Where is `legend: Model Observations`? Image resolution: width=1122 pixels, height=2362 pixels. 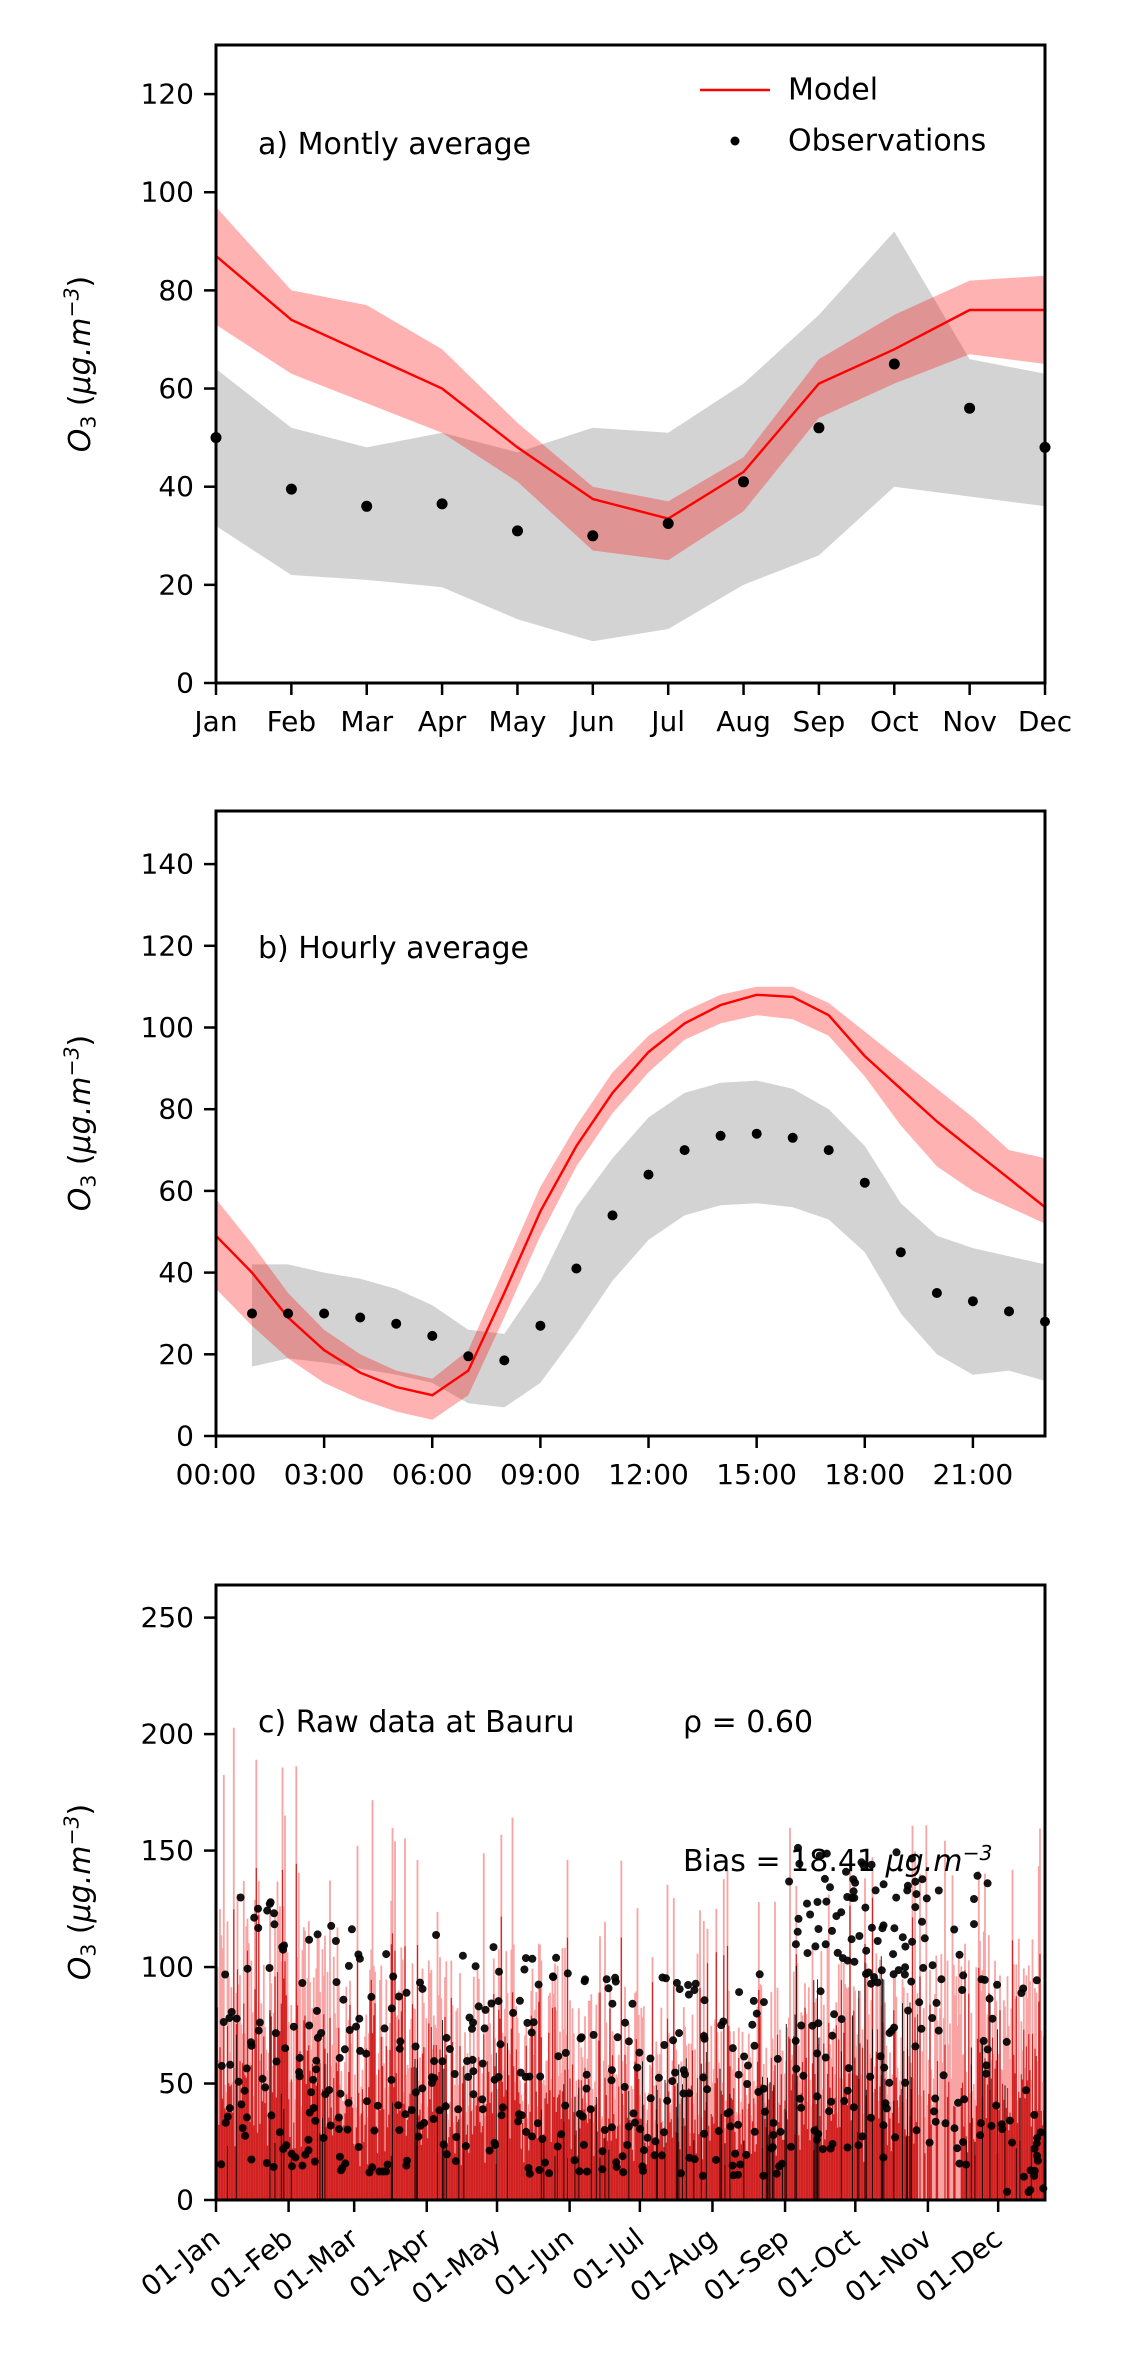
legend: Model Observations is located at coordinates (843, 116).